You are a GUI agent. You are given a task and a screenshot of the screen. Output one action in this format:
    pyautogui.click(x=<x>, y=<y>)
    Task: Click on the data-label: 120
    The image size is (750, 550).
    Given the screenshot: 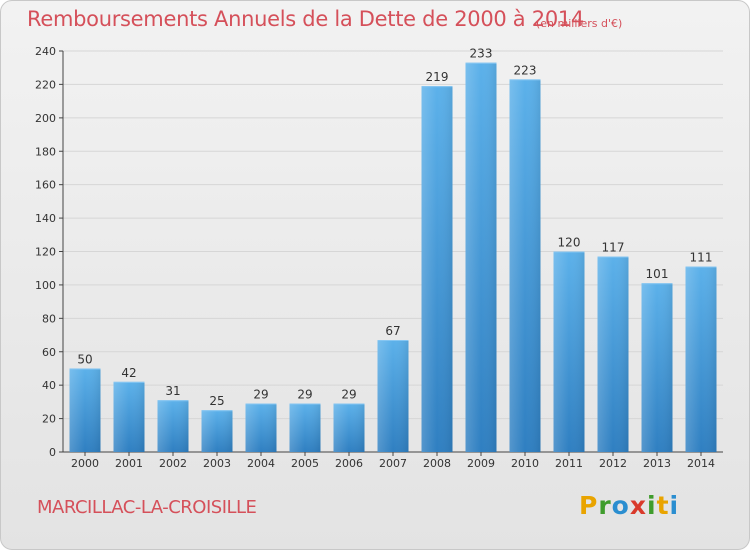 What is the action you would take?
    pyautogui.click(x=569, y=243)
    